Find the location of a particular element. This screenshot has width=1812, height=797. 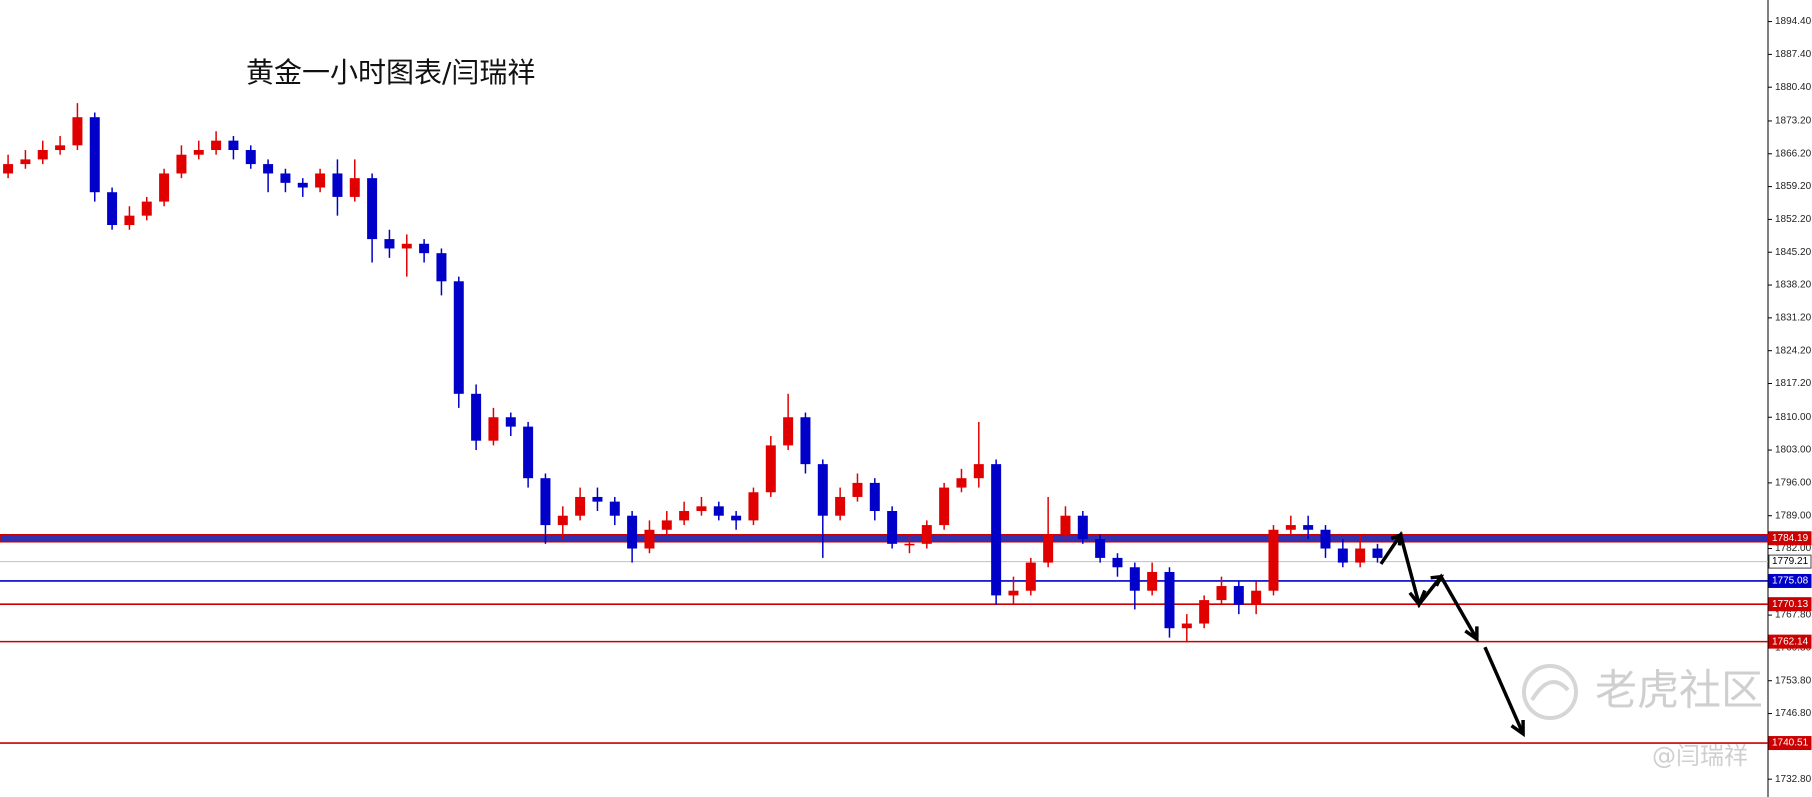

y-tick-label: 1873.20 is located at coordinates (1793, 121).